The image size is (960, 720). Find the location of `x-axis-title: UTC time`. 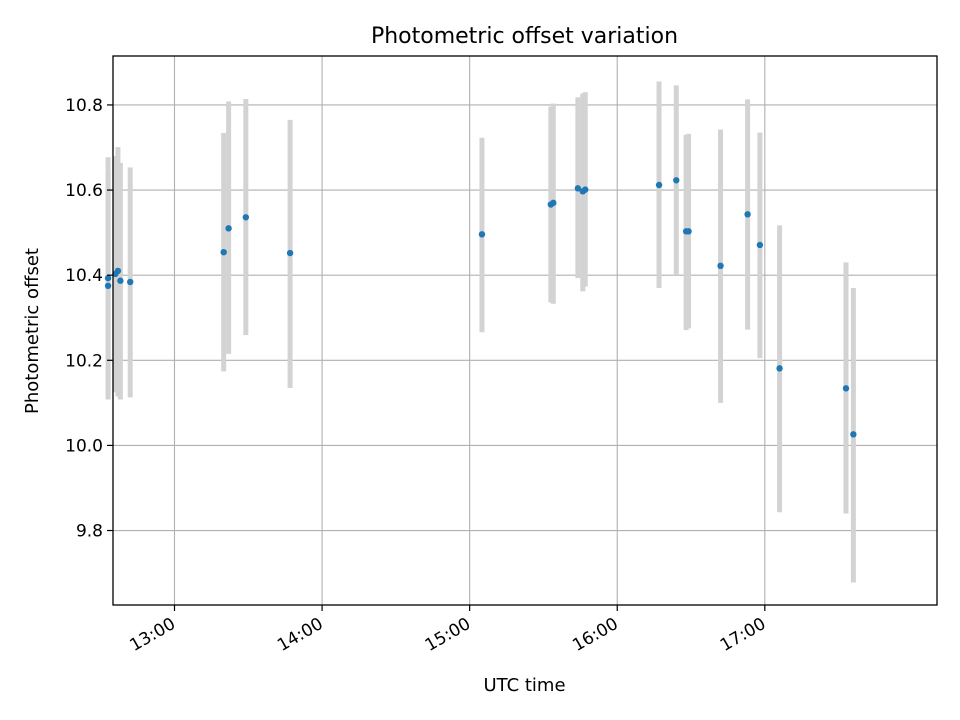

x-axis-title: UTC time is located at coordinates (524, 685).